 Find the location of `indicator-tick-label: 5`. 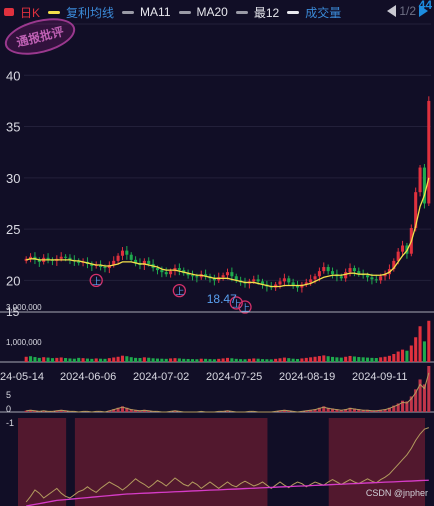

indicator-tick-label: 5 is located at coordinates (8, 395).